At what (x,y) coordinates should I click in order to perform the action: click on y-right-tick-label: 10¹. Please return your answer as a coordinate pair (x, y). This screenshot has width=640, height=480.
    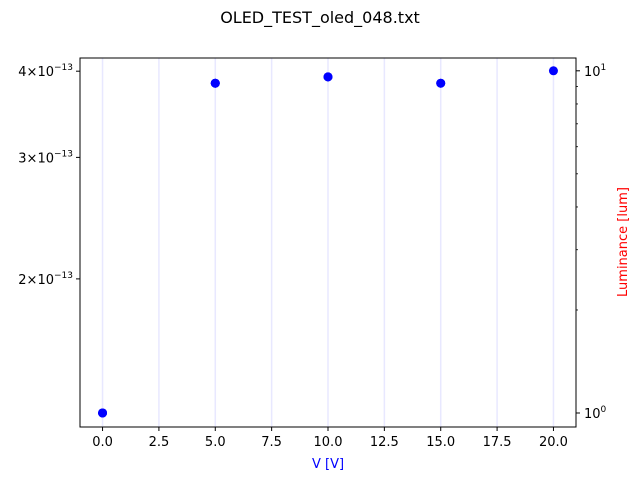
    Looking at the image, I should click on (595, 71).